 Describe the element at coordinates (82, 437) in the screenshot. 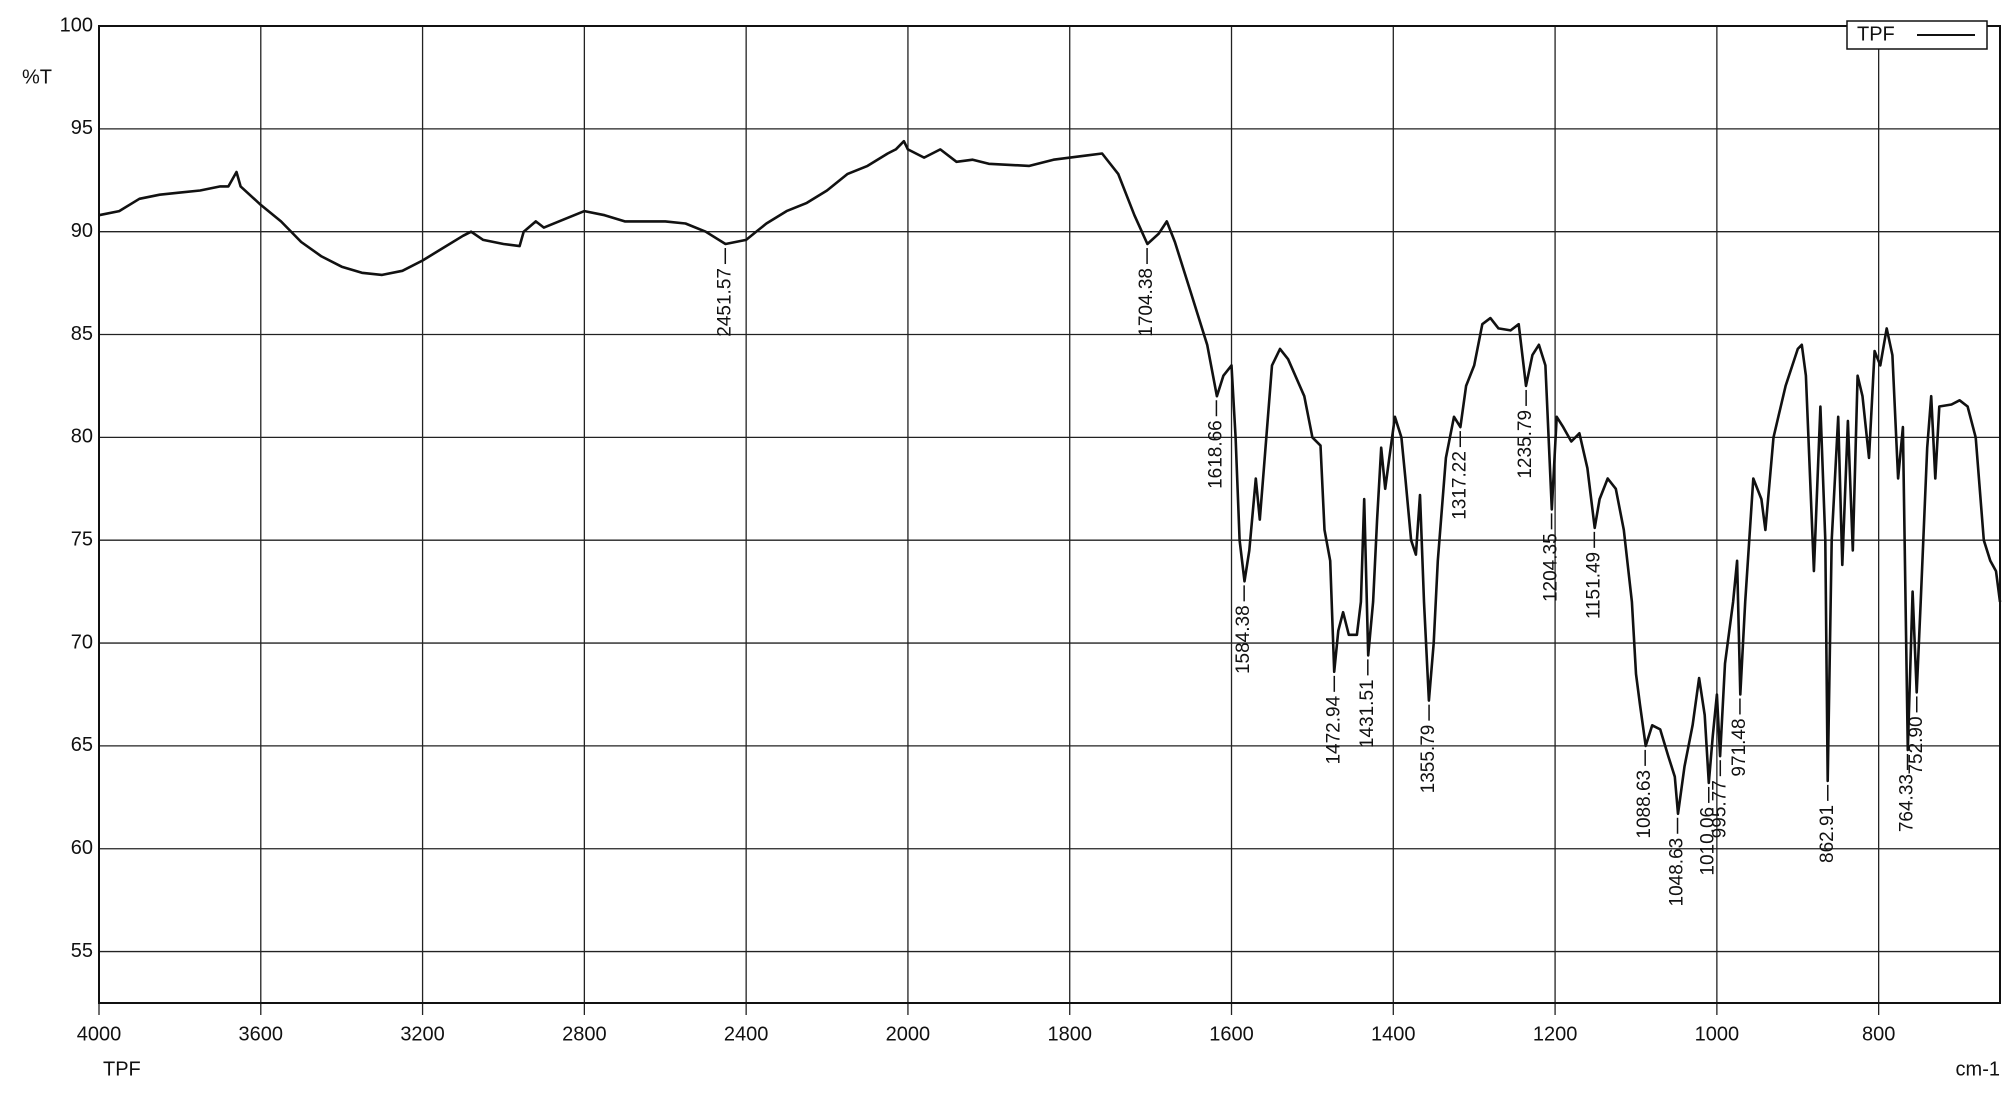

I see `y-tick-label: 80` at that location.